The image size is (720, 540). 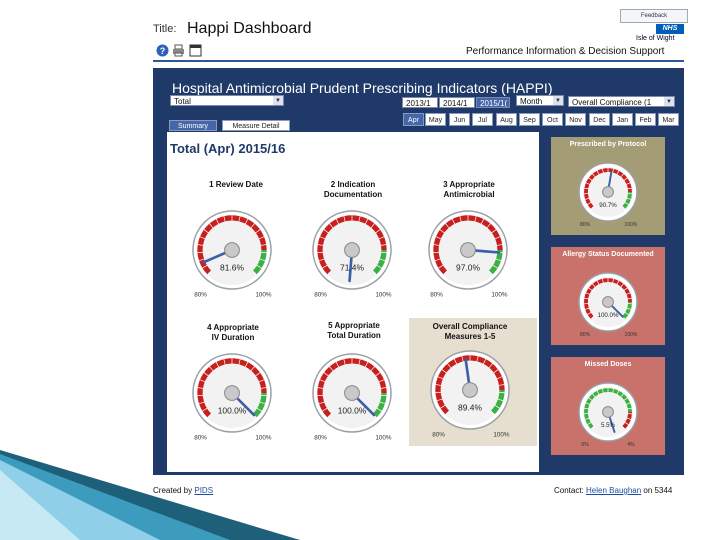 I want to click on gauge-4-label-line1: 4 Appropriate, so click(x=233, y=327).